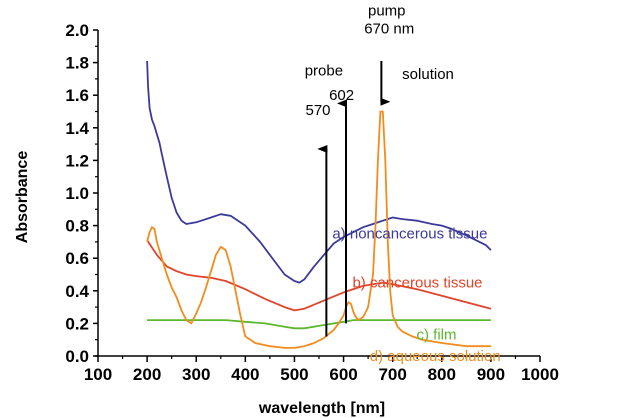 The height and width of the screenshot is (418, 635). Describe the element at coordinates (392, 374) in the screenshot. I see `x-tick-label: 700` at that location.